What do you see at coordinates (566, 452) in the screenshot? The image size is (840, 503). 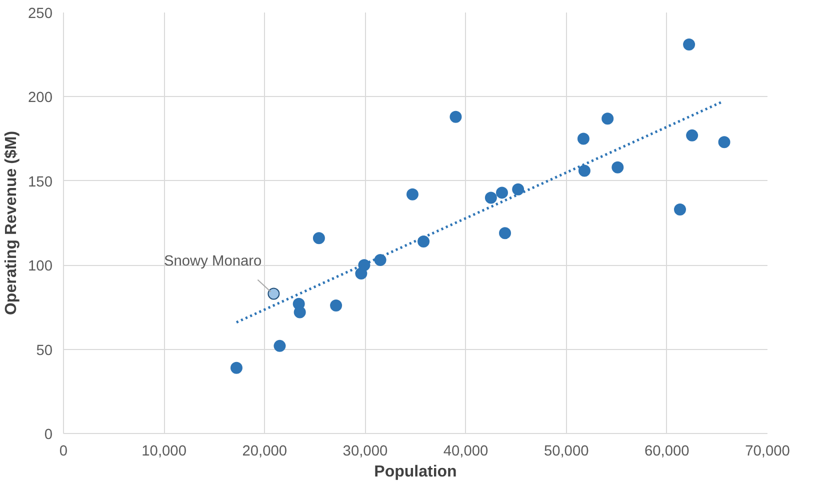 I see `x-tick-label: 50,000` at bounding box center [566, 452].